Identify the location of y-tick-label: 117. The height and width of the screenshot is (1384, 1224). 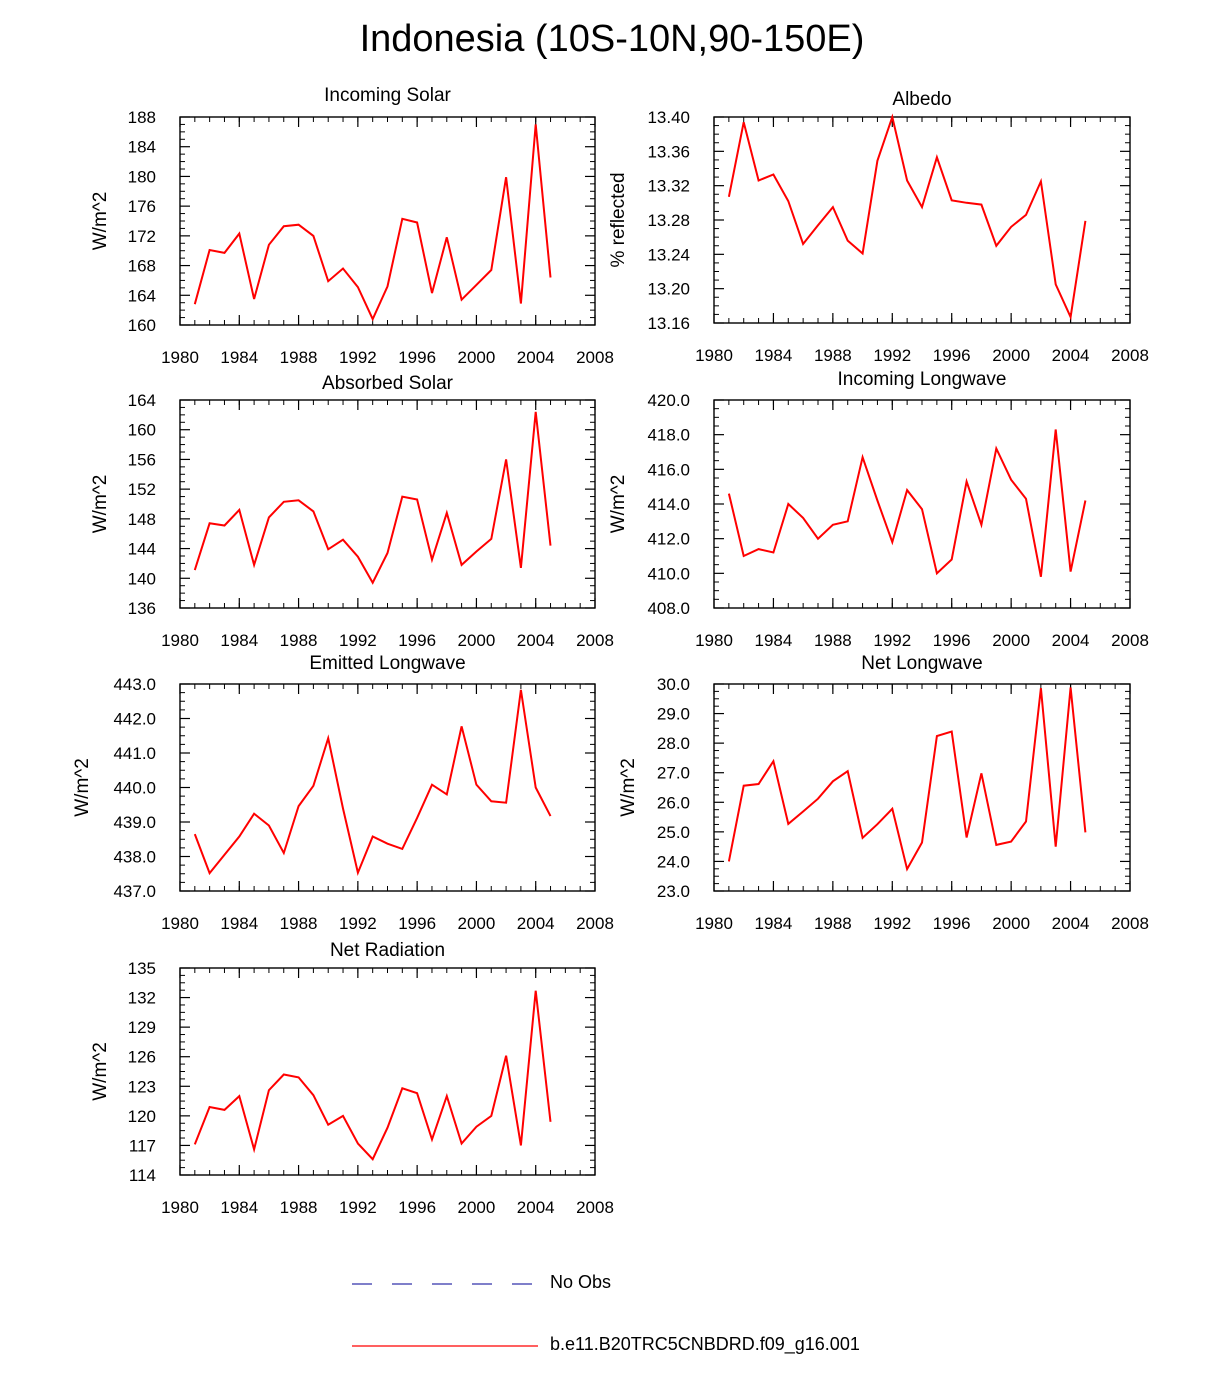
(142, 1145).